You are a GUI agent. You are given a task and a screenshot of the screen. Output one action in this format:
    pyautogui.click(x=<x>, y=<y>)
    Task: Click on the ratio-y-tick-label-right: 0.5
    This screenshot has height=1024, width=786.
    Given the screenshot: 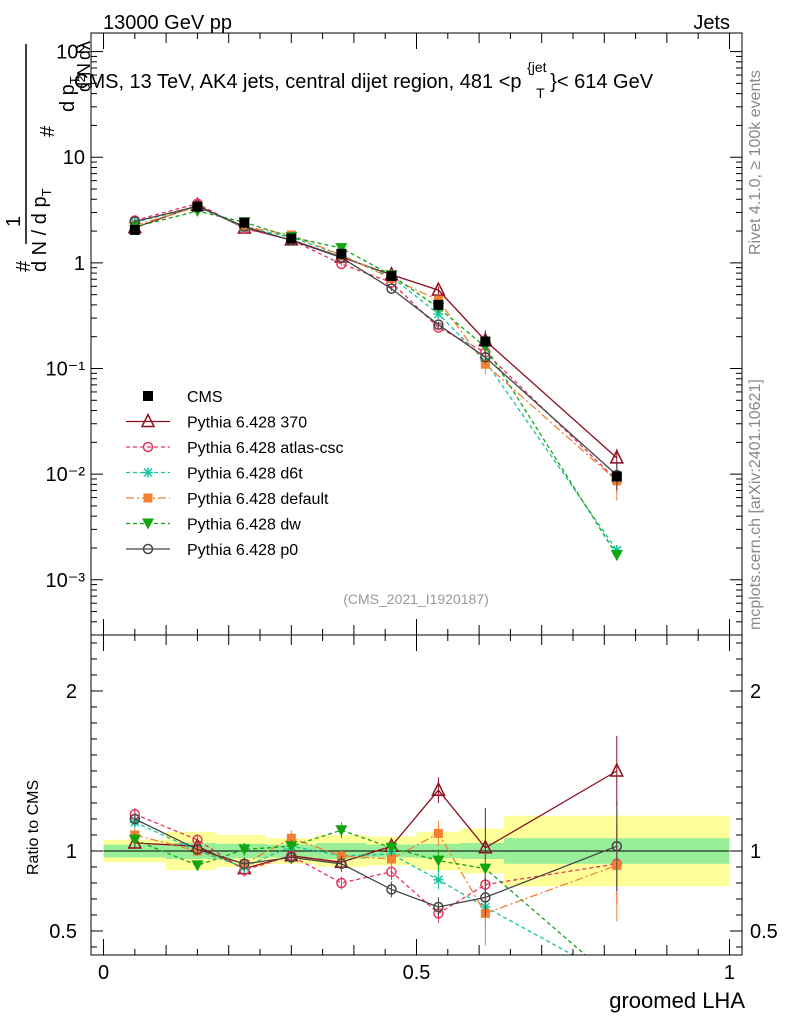 What is the action you would take?
    pyautogui.click(x=764, y=932)
    